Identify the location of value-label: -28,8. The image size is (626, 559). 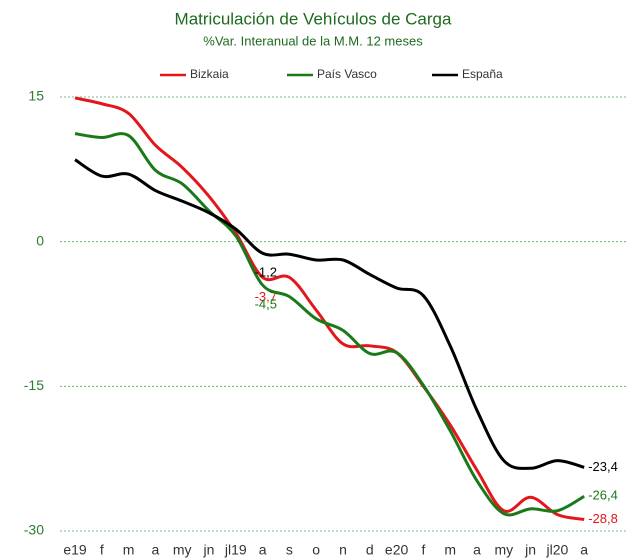
(603, 518).